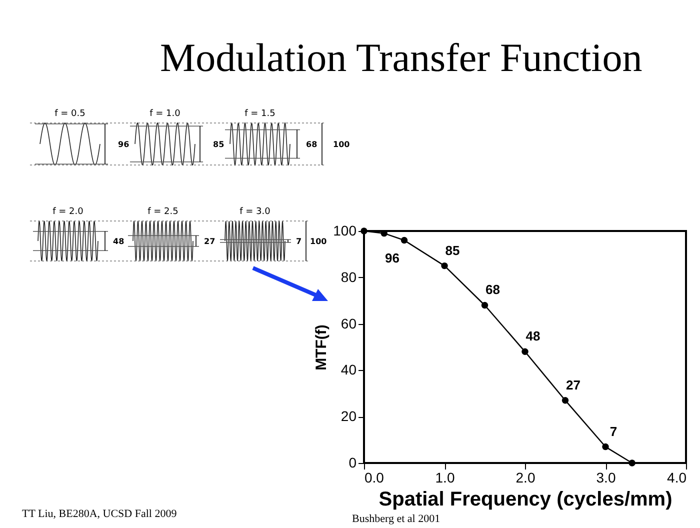 This screenshot has width=700, height=528. I want to click on data-label: 48, so click(533, 336).